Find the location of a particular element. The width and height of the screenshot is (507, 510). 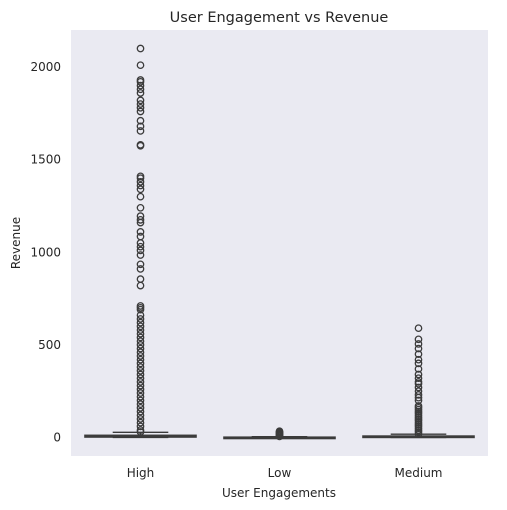

x-tick-label-low: Low is located at coordinates (280, 473).